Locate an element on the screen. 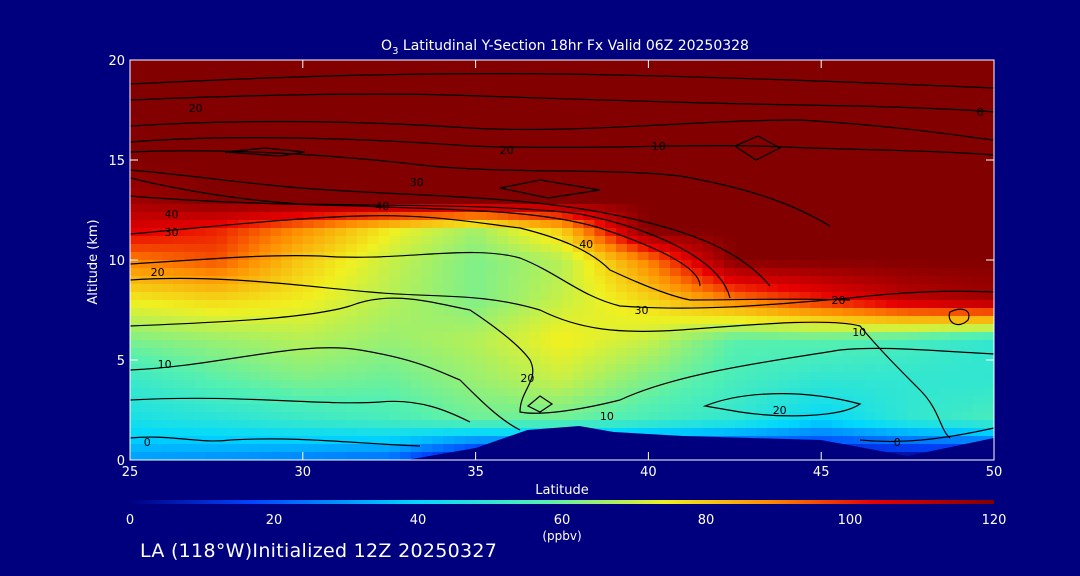 The height and width of the screenshot is (576, 1080). x-tick-label: 45 is located at coordinates (821, 472).